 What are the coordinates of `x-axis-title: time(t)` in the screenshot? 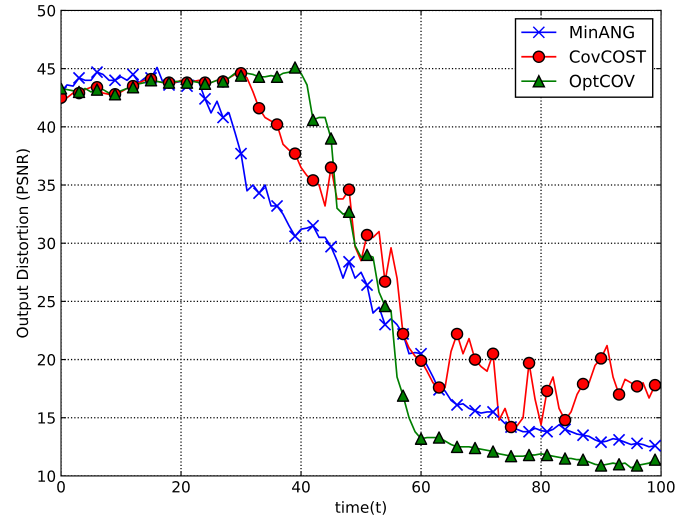 It's located at (360, 508).